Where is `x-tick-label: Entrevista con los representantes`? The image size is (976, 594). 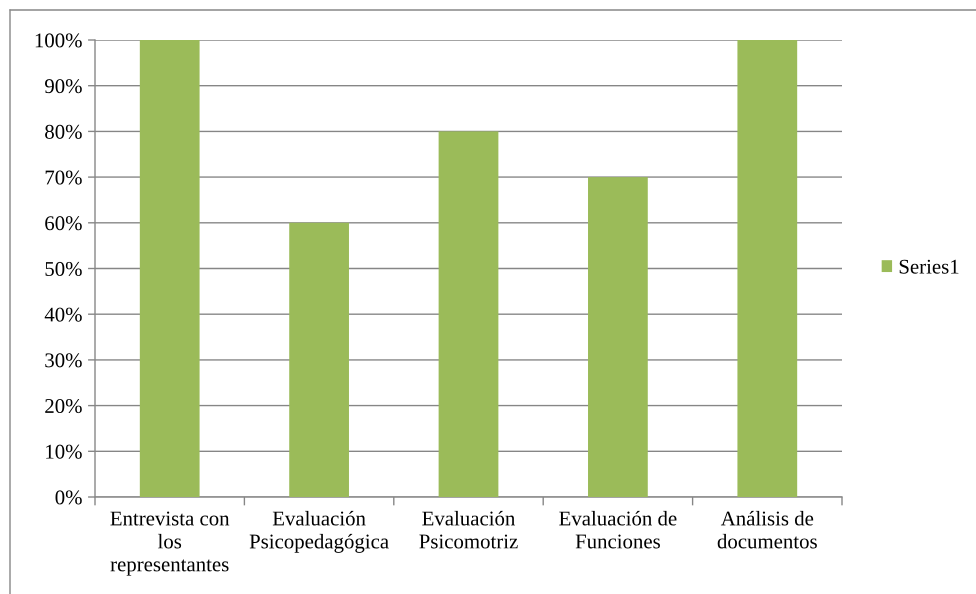 x-tick-label: Entrevista con los representantes is located at coordinates (170, 544).